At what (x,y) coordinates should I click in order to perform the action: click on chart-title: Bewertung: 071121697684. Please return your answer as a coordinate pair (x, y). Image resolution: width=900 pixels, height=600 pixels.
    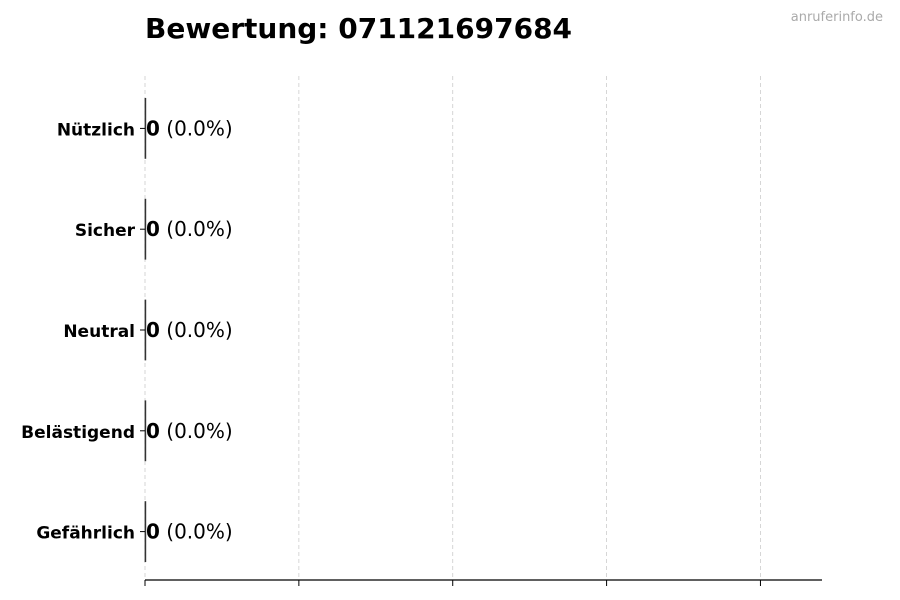
    Looking at the image, I should click on (359, 28).